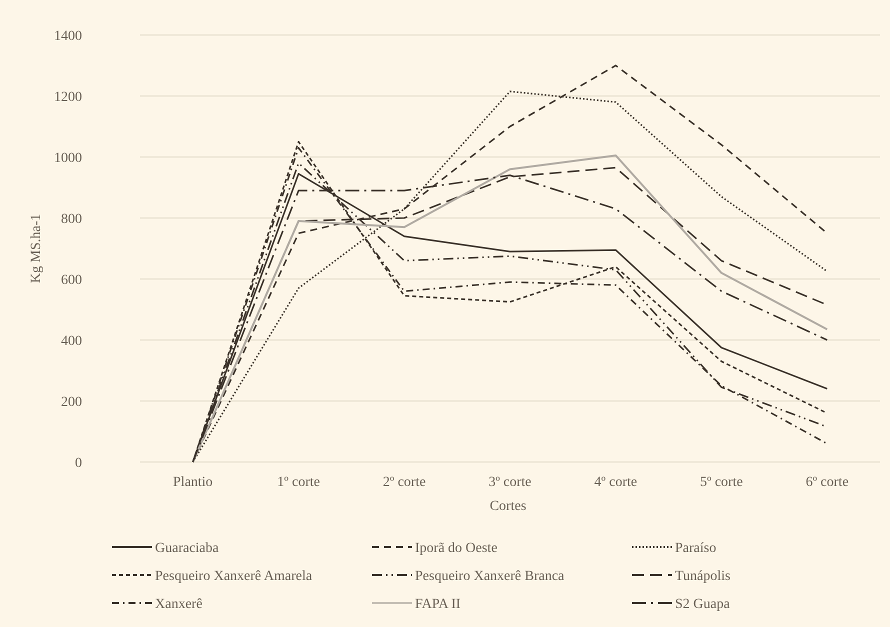 This screenshot has height=627, width=890. I want to click on x-tick-label: 3º corte, so click(510, 482).